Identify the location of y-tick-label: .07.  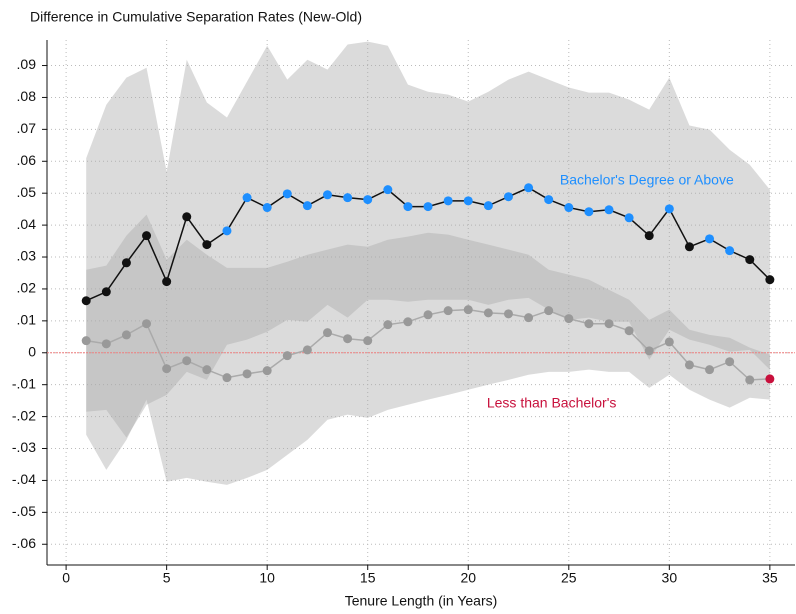
(27, 128).